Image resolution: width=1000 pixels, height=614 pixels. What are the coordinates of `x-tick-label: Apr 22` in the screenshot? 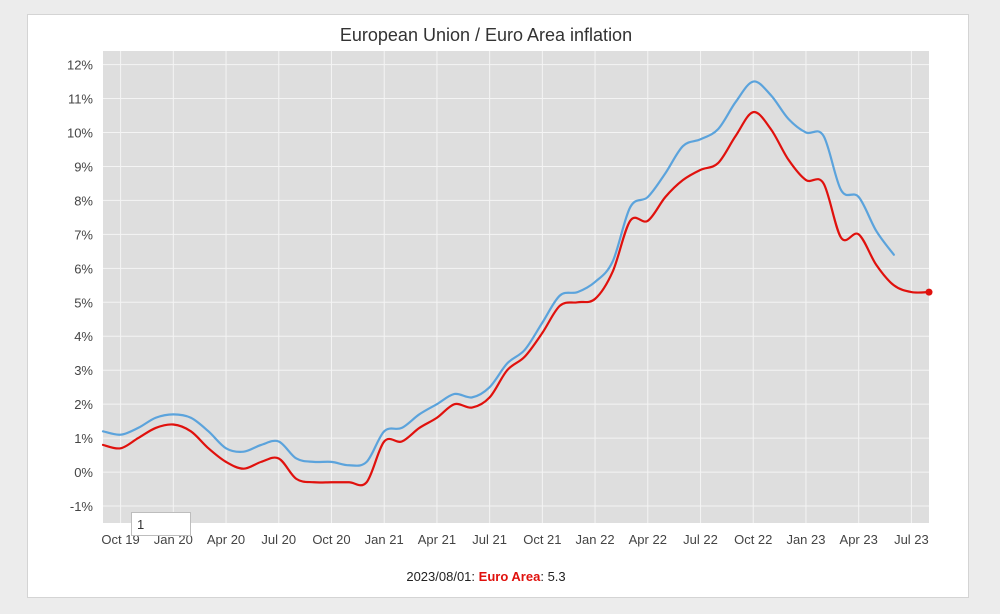 It's located at (648, 539).